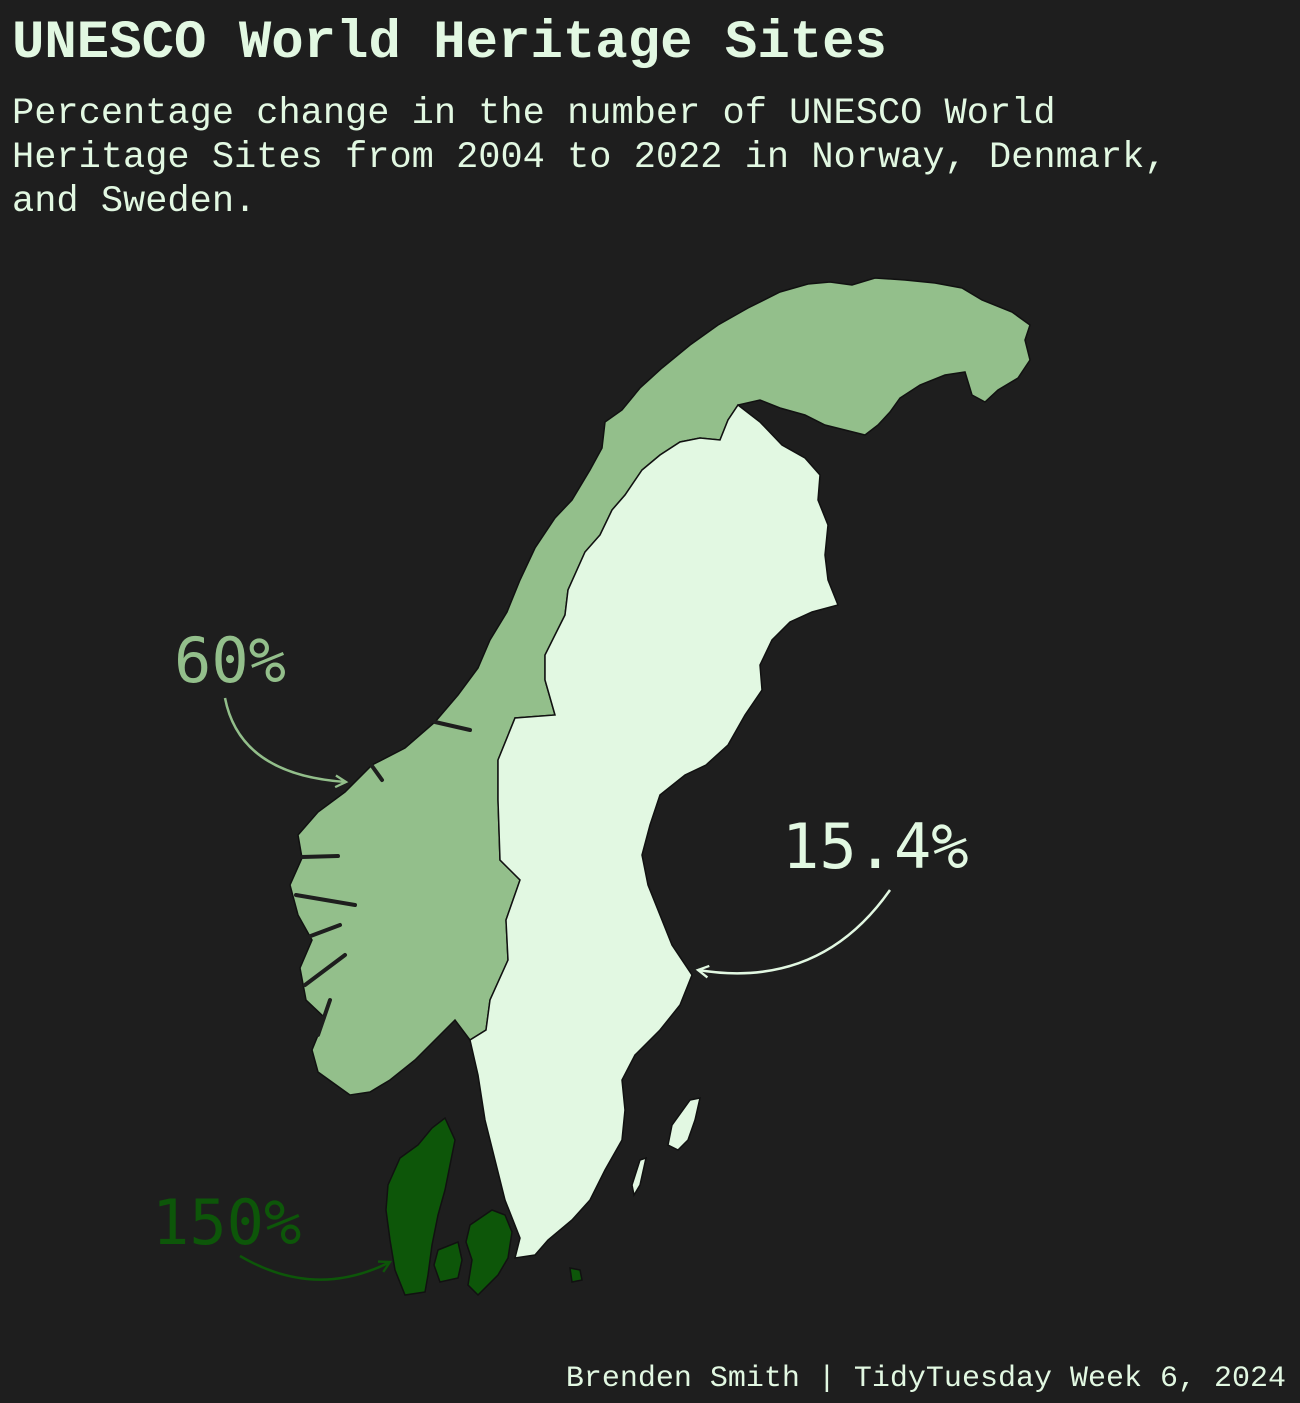 The height and width of the screenshot is (1403, 1300). What do you see at coordinates (226, 1222) in the screenshot?
I see `label-denmark: 150%` at bounding box center [226, 1222].